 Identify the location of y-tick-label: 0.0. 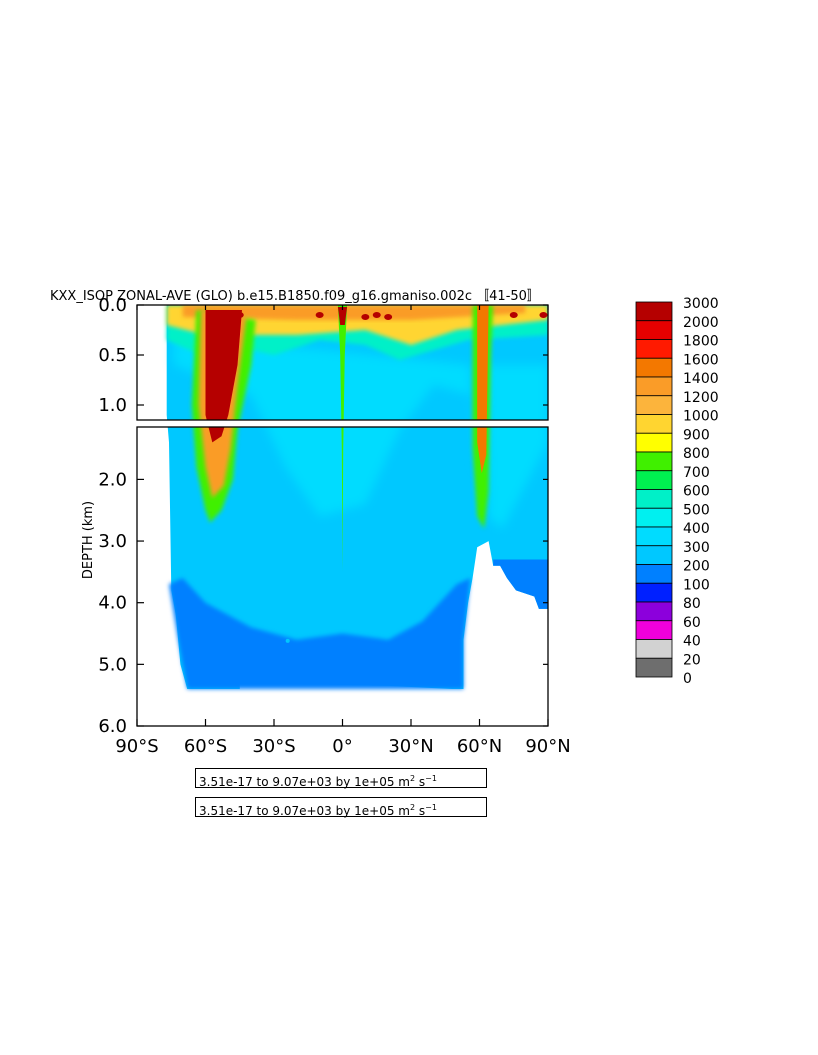
(112, 305).